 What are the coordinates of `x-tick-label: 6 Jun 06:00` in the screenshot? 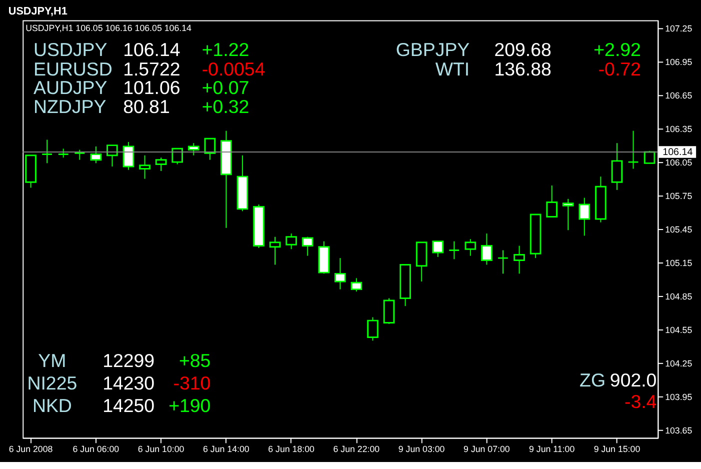 It's located at (96, 449).